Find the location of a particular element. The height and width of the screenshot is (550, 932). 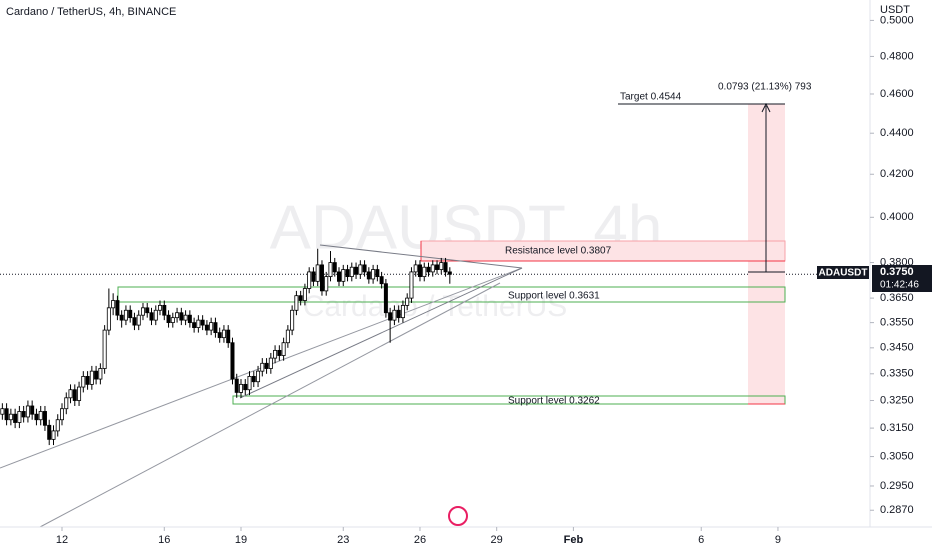

y-tick-label: 0.3800 is located at coordinates (897, 262).